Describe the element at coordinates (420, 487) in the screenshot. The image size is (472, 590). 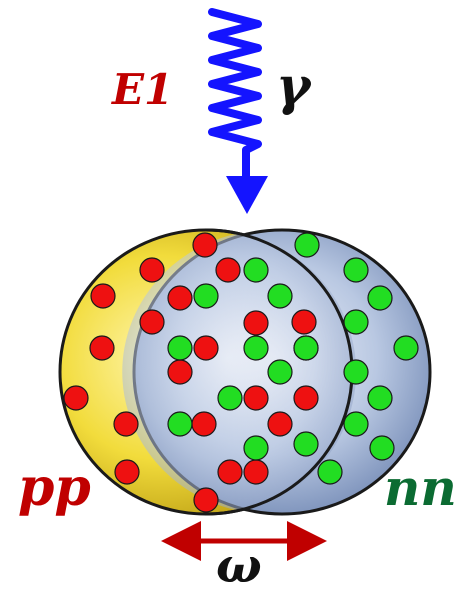
I see `nn-label: nn` at that location.